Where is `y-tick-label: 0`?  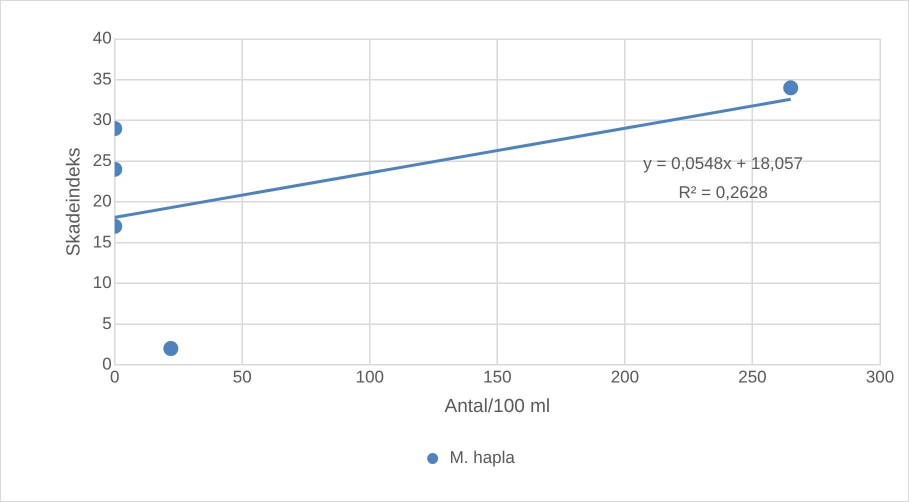 y-tick-label: 0 is located at coordinates (107, 364).